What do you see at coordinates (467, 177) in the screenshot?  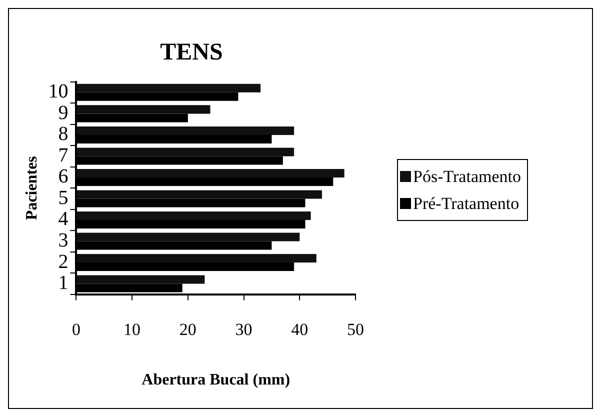 I see `legend-label: Pós-Tratamento` at bounding box center [467, 177].